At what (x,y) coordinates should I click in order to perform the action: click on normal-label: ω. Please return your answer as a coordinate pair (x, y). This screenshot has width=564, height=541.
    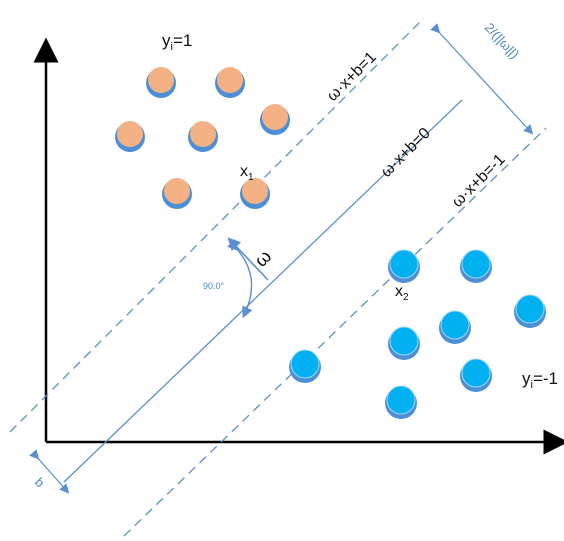
    Looking at the image, I should click on (263, 258).